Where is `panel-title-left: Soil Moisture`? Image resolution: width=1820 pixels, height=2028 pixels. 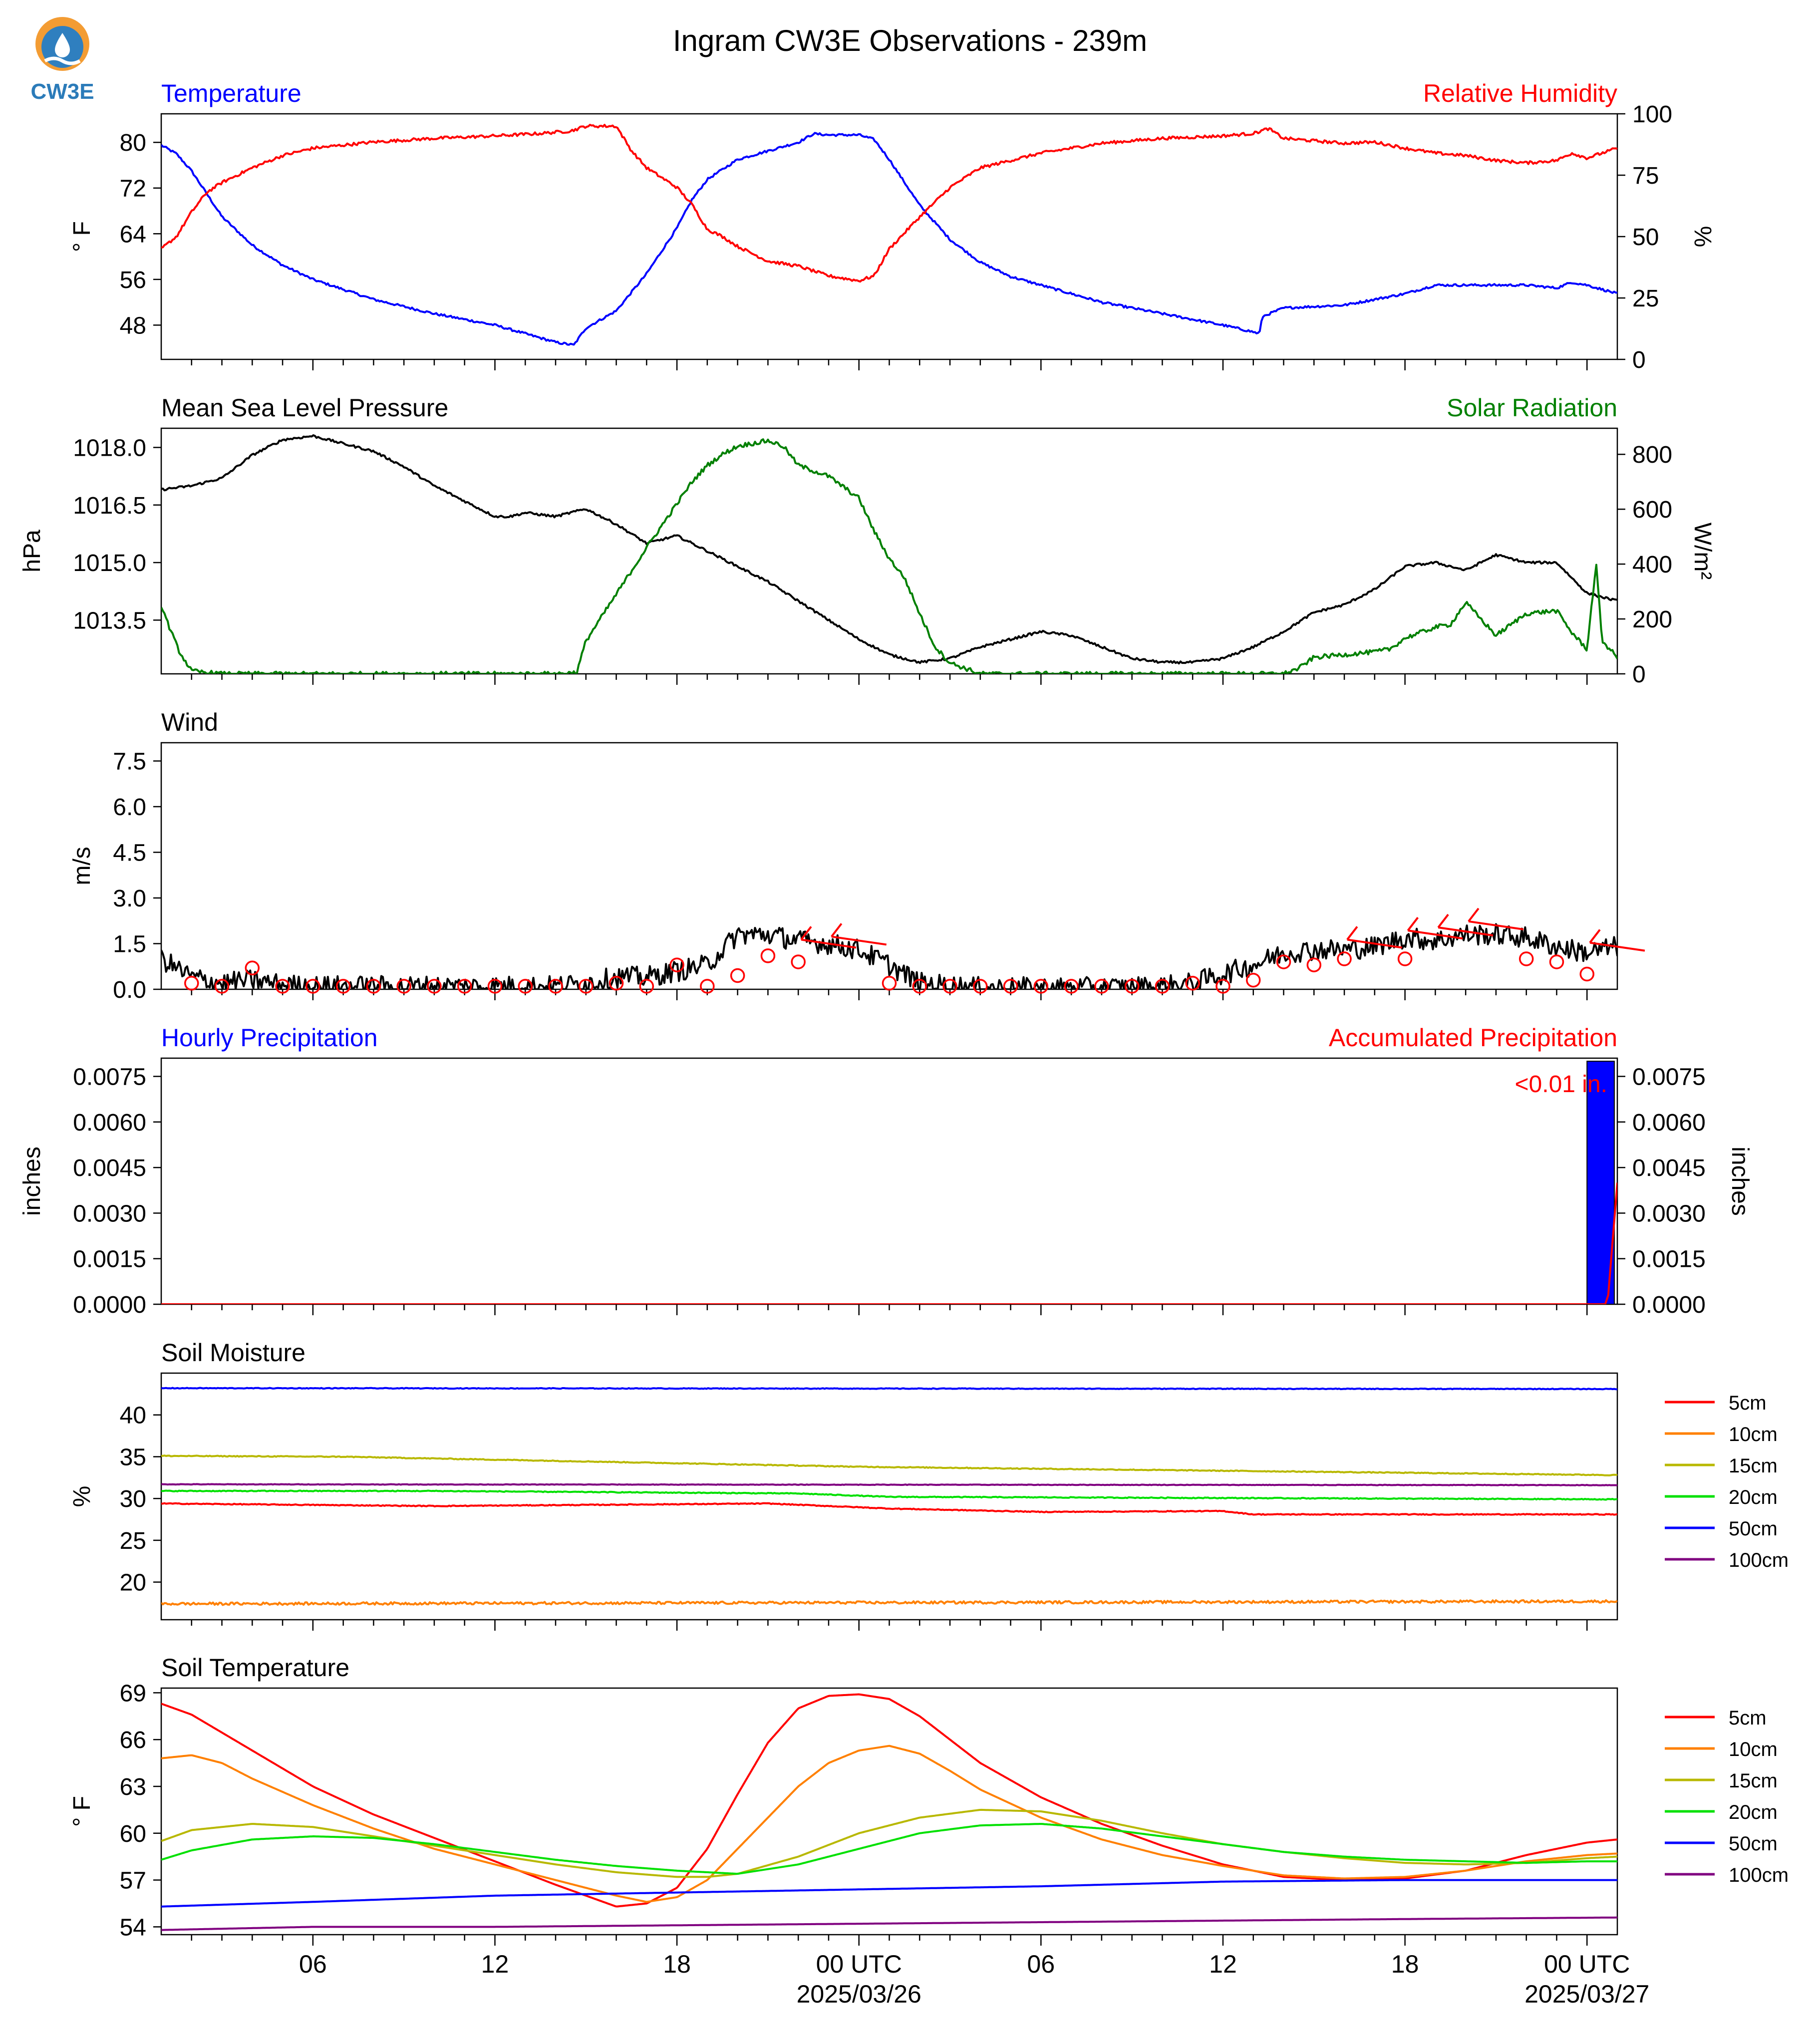
panel-title-left: Soil Moisture is located at coordinates (233, 1353).